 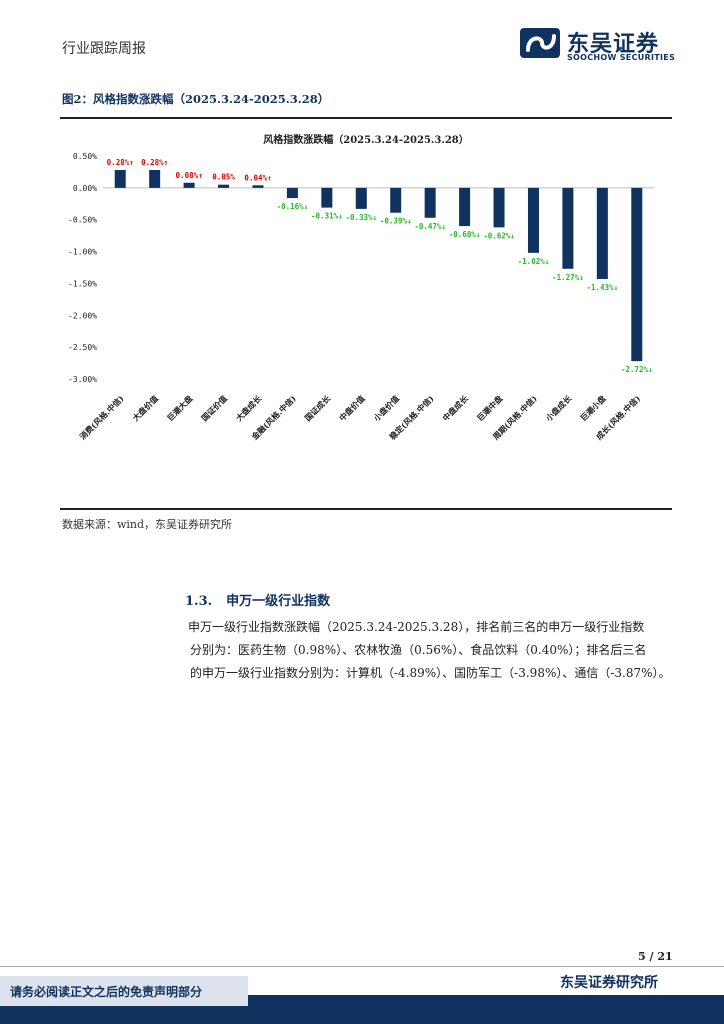 What do you see at coordinates (613, 44) in the screenshot?
I see `logo-name: 东吴证券` at bounding box center [613, 44].